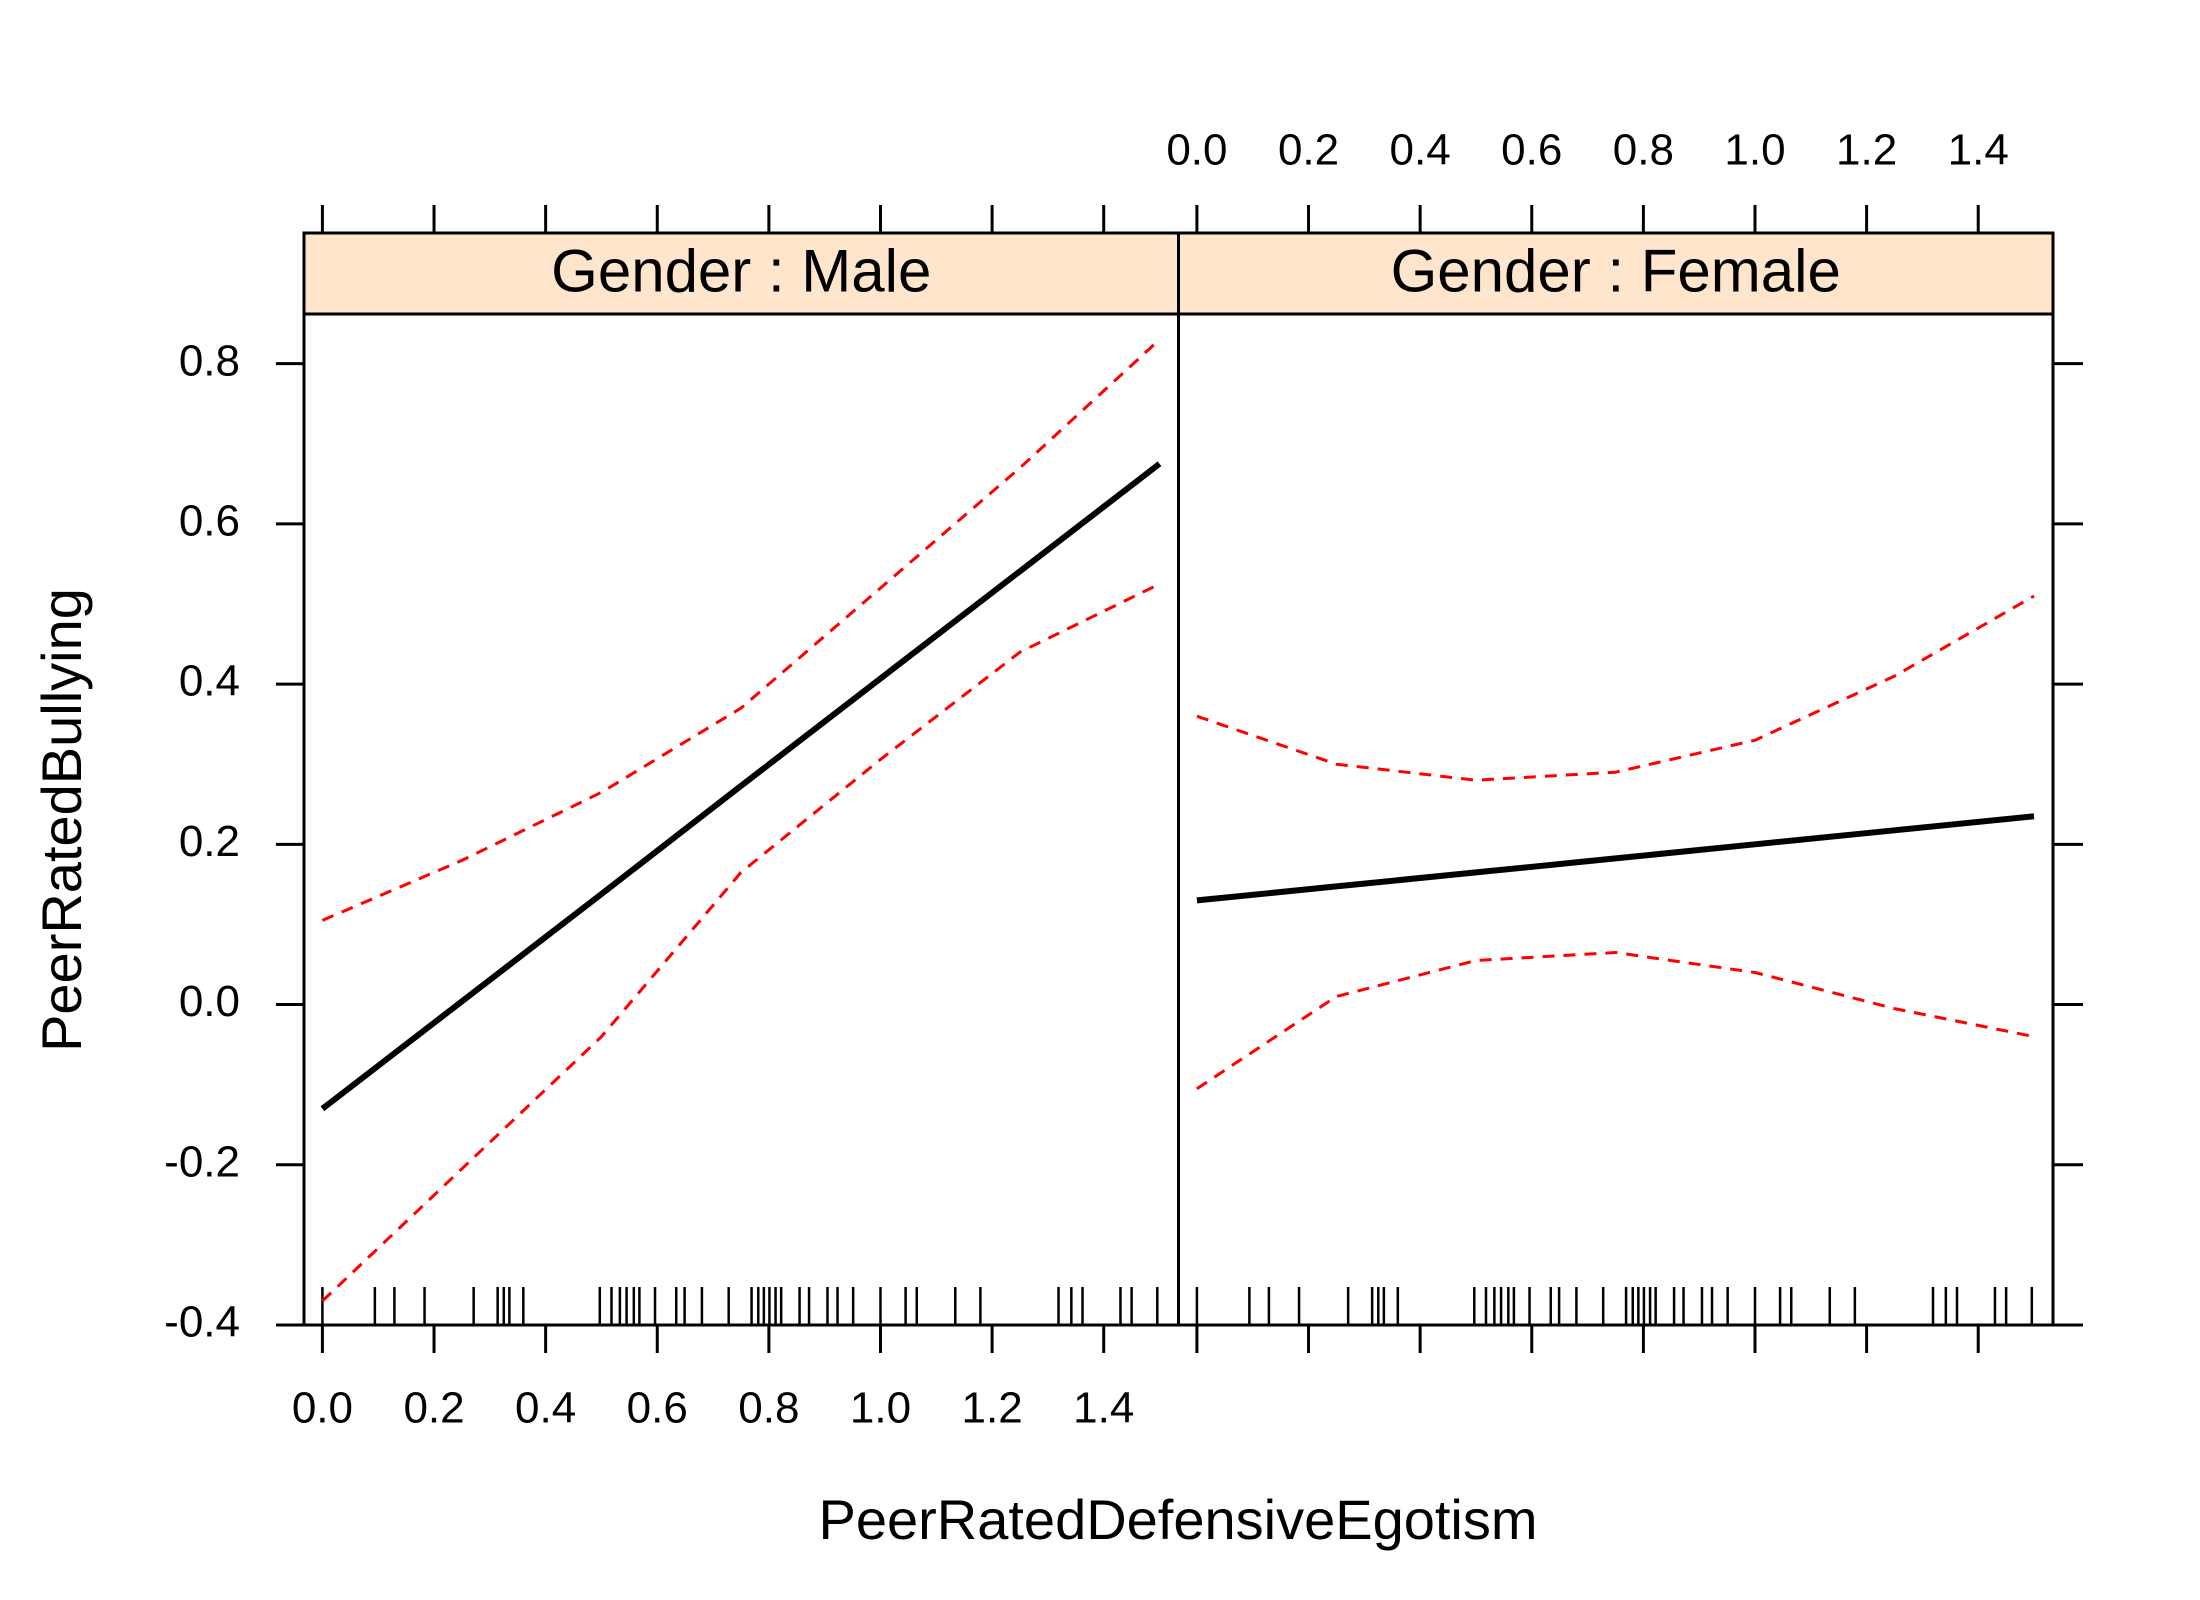 This screenshot has height=1600, width=2200. What do you see at coordinates (209, 521) in the screenshot?
I see `y-tick-label: 0.6` at bounding box center [209, 521].